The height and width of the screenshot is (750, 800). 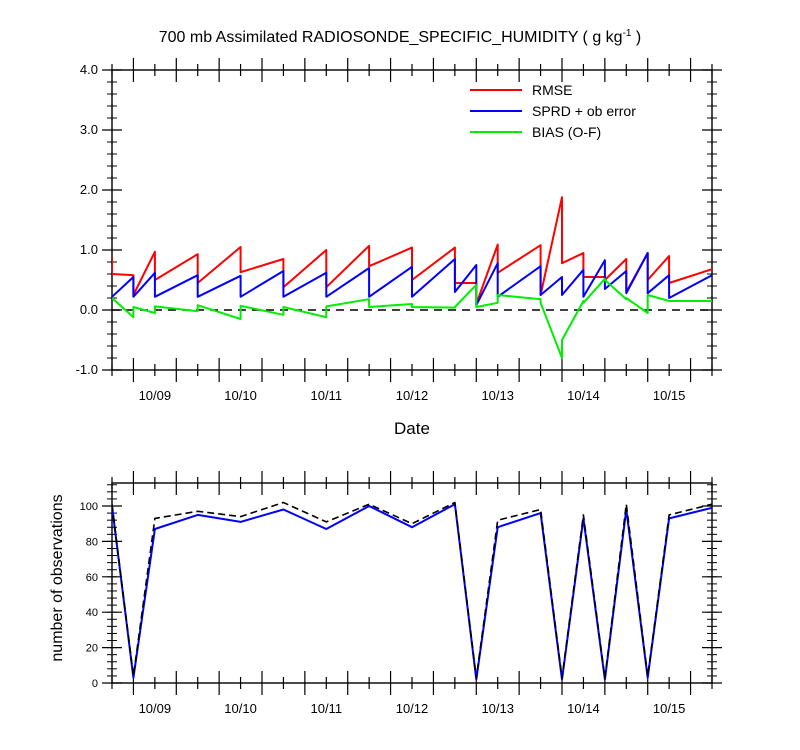 What do you see at coordinates (326, 395) in the screenshot?
I see `top-x-tick-label: 10/11` at bounding box center [326, 395].